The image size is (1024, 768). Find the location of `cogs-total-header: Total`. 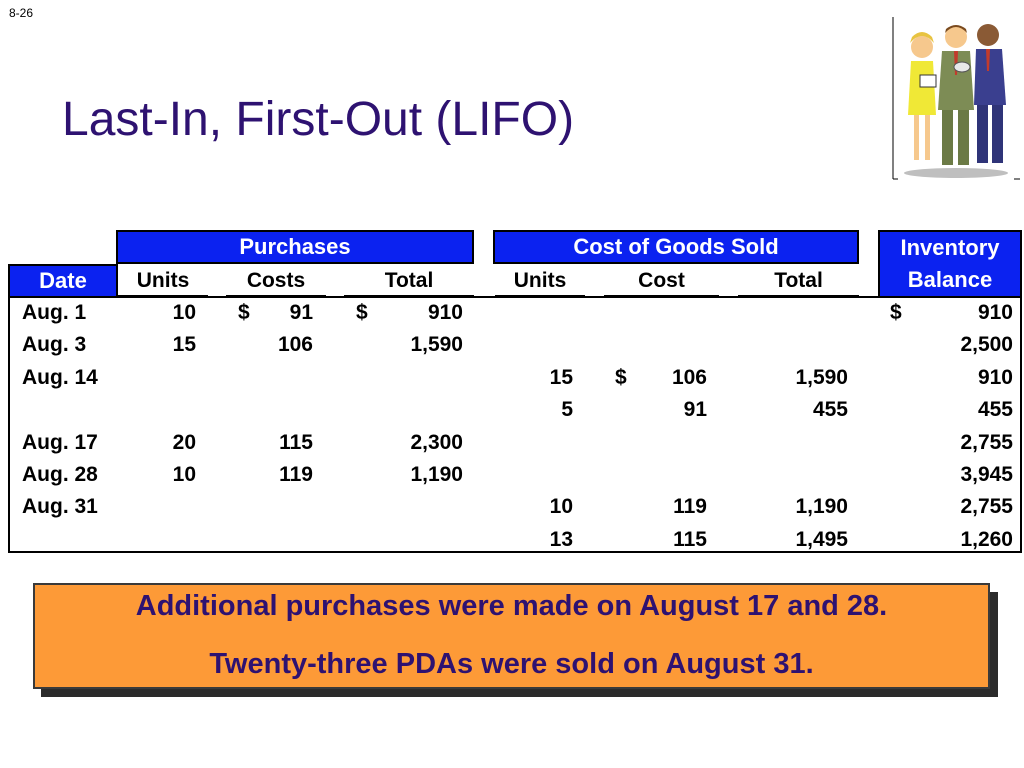

cogs-total-header: Total is located at coordinates (798, 280).